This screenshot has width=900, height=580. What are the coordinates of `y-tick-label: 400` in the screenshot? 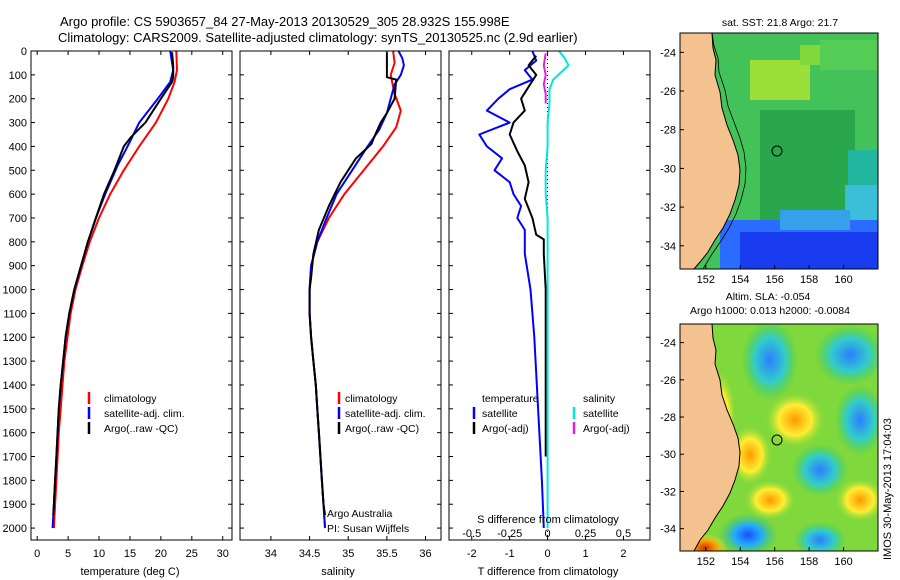 It's located at (18, 147).